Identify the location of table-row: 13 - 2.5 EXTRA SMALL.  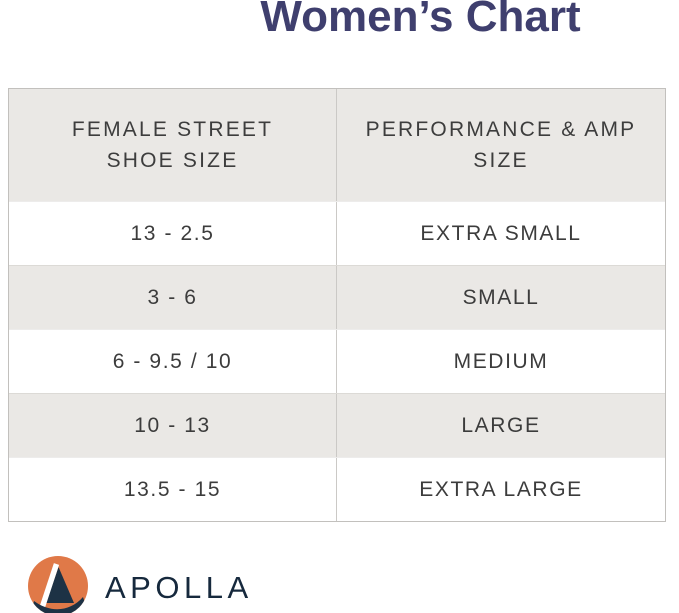
(337, 233).